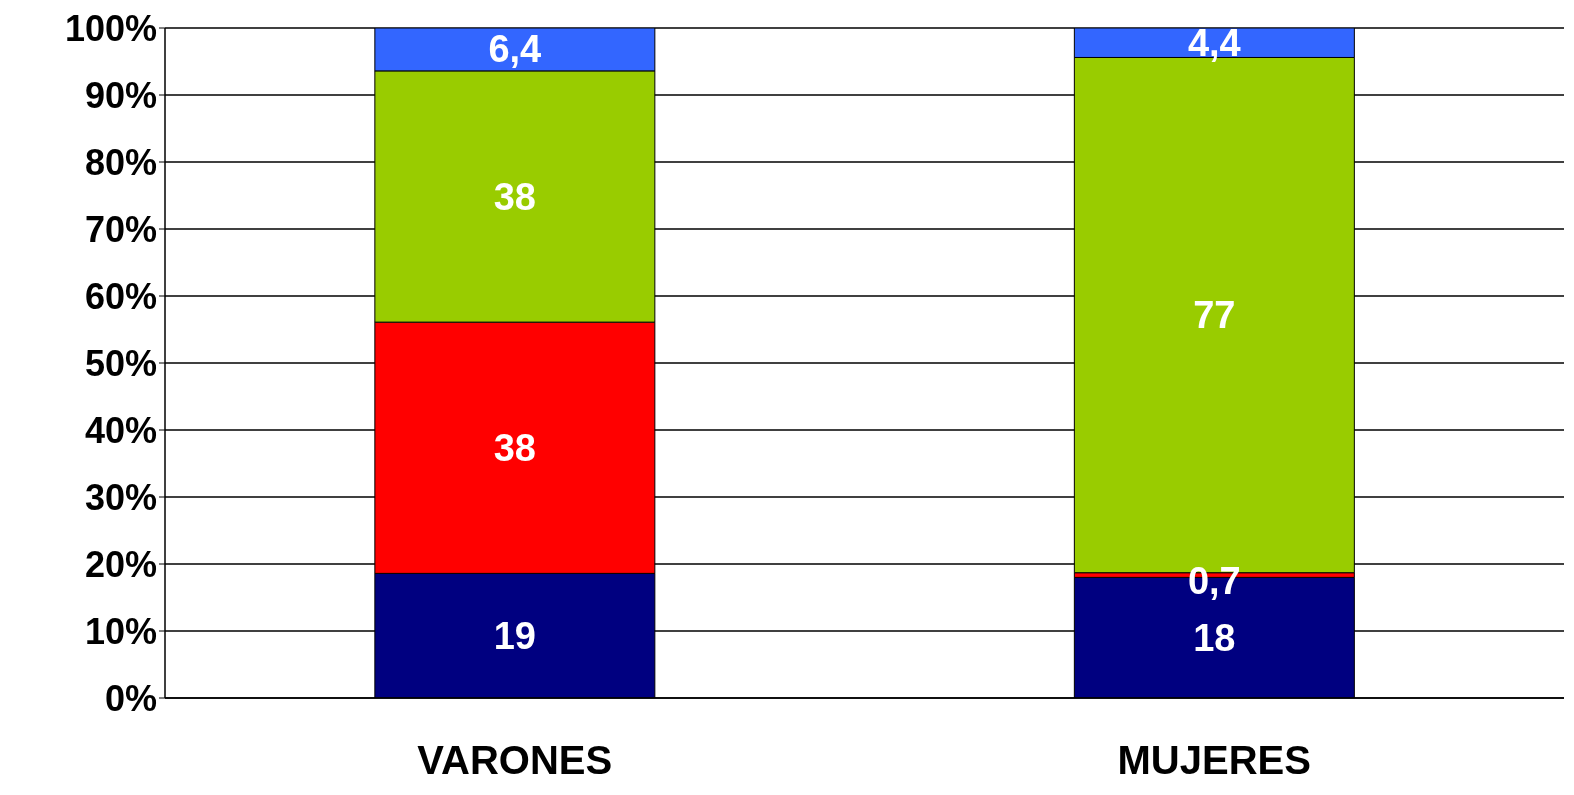  Describe the element at coordinates (120, 162) in the screenshot. I see `y-tick-label: 80%` at that location.